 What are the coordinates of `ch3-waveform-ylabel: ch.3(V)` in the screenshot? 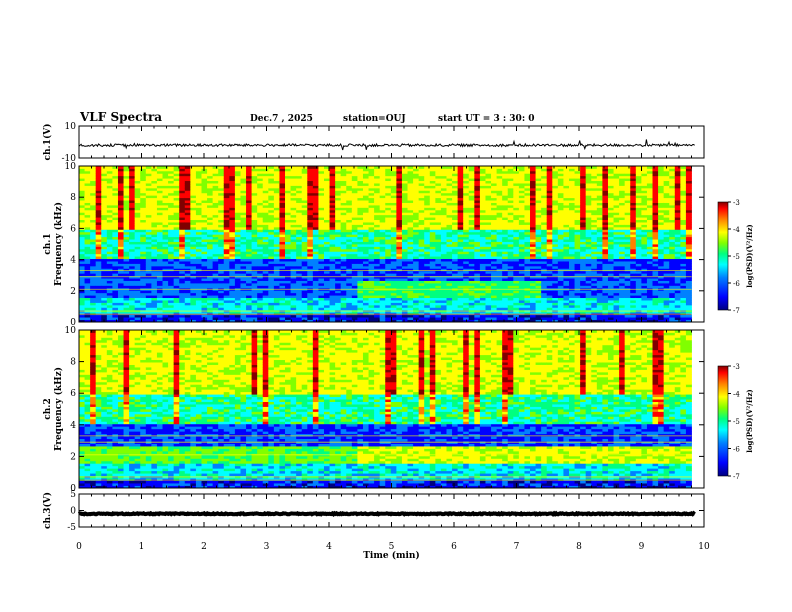 It's located at (47, 510).